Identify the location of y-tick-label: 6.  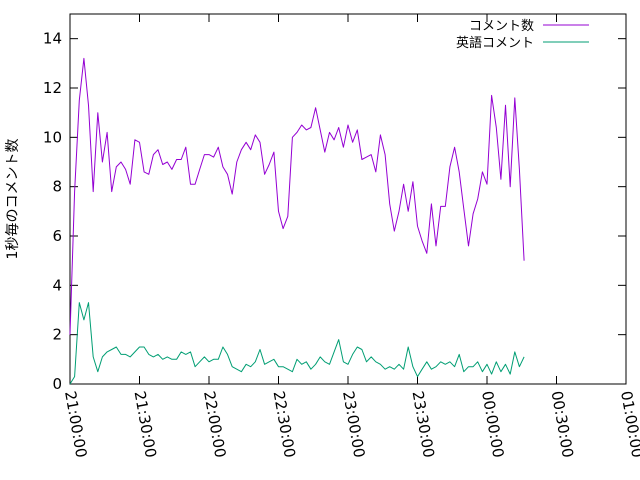
(57, 236).